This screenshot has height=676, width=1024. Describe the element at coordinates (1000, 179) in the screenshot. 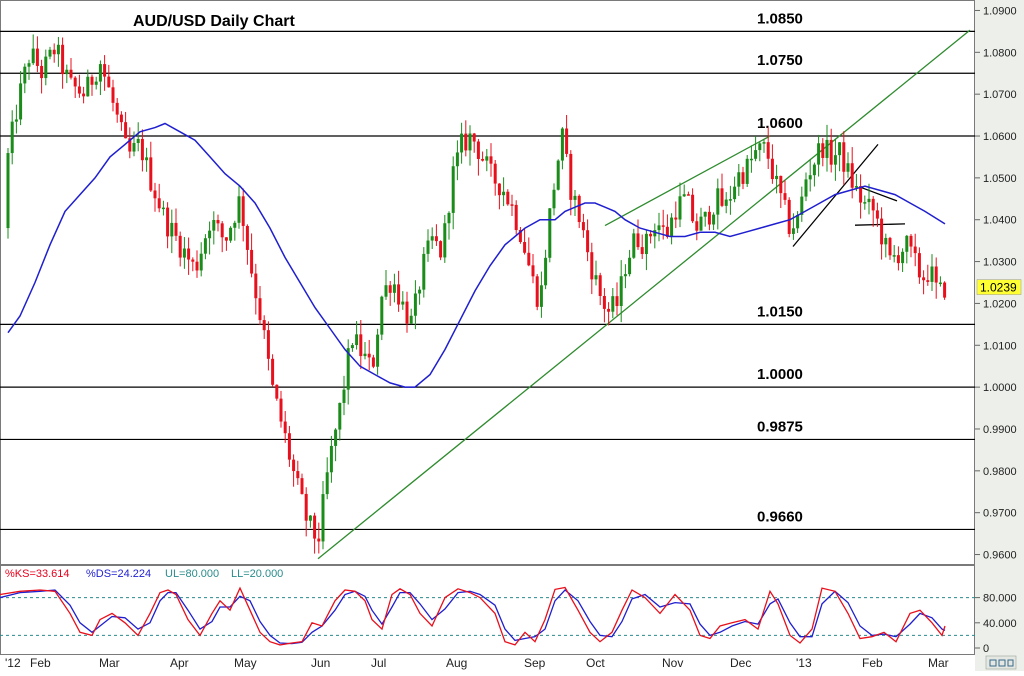

I see `y-tick-label: 1.0500` at that location.